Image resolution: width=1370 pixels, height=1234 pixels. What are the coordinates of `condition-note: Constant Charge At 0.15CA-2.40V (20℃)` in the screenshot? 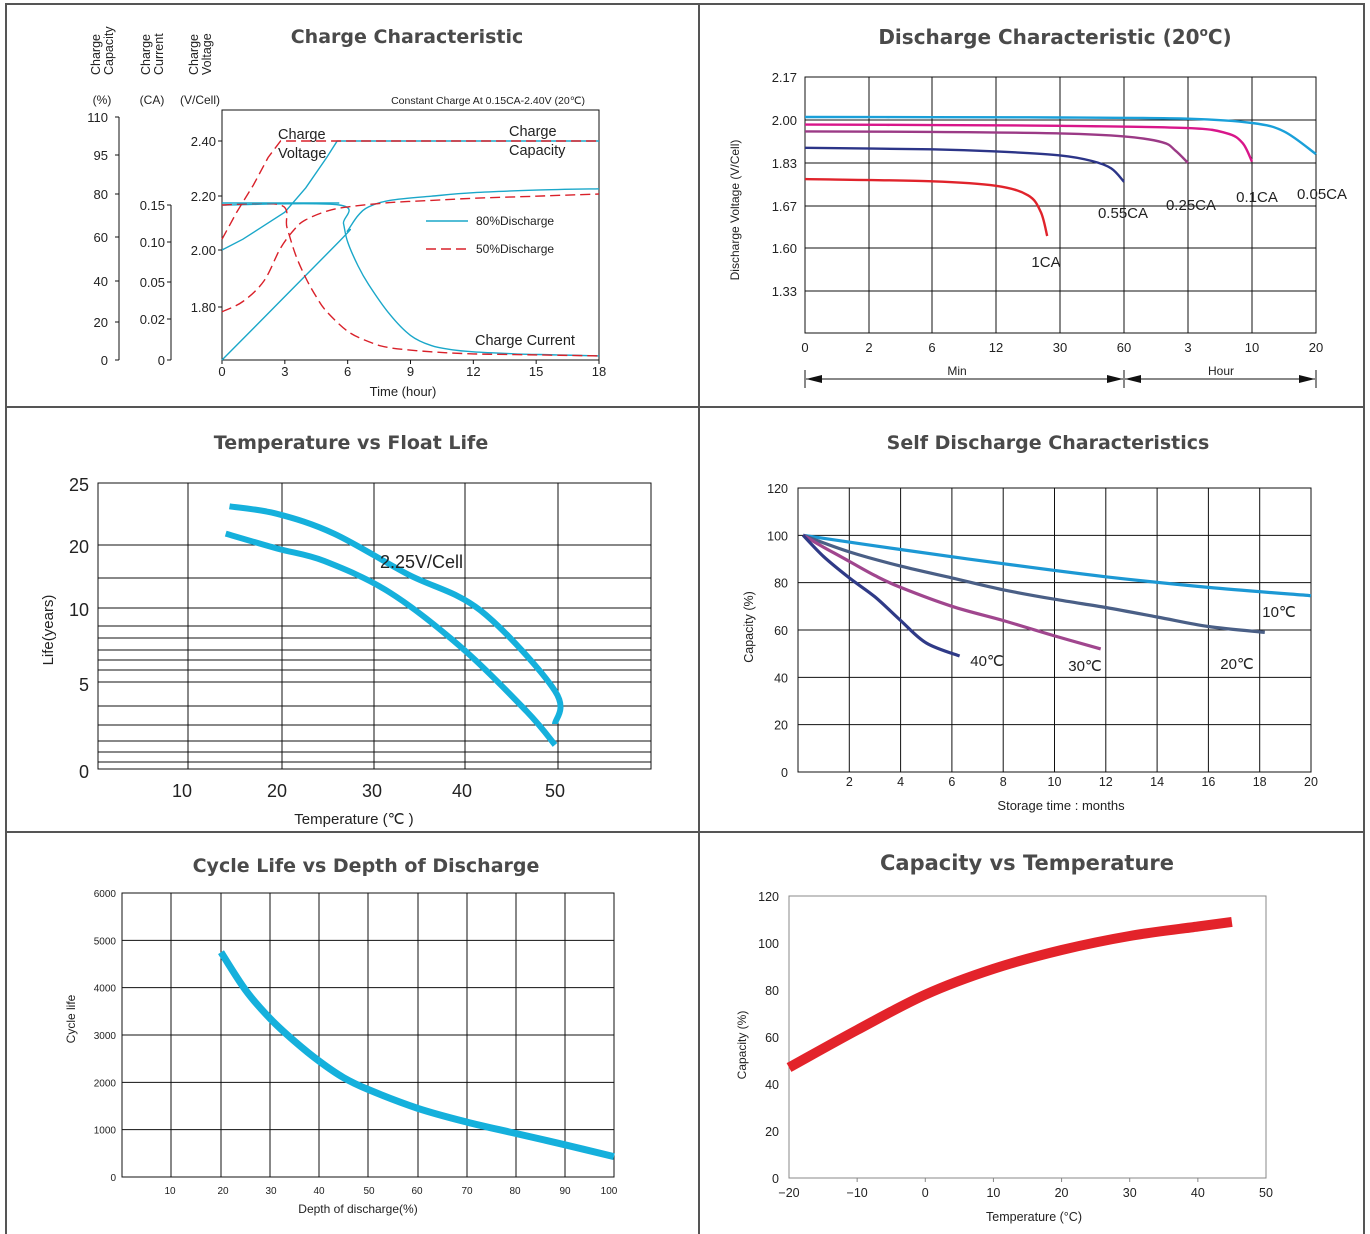 It's located at (488, 101).